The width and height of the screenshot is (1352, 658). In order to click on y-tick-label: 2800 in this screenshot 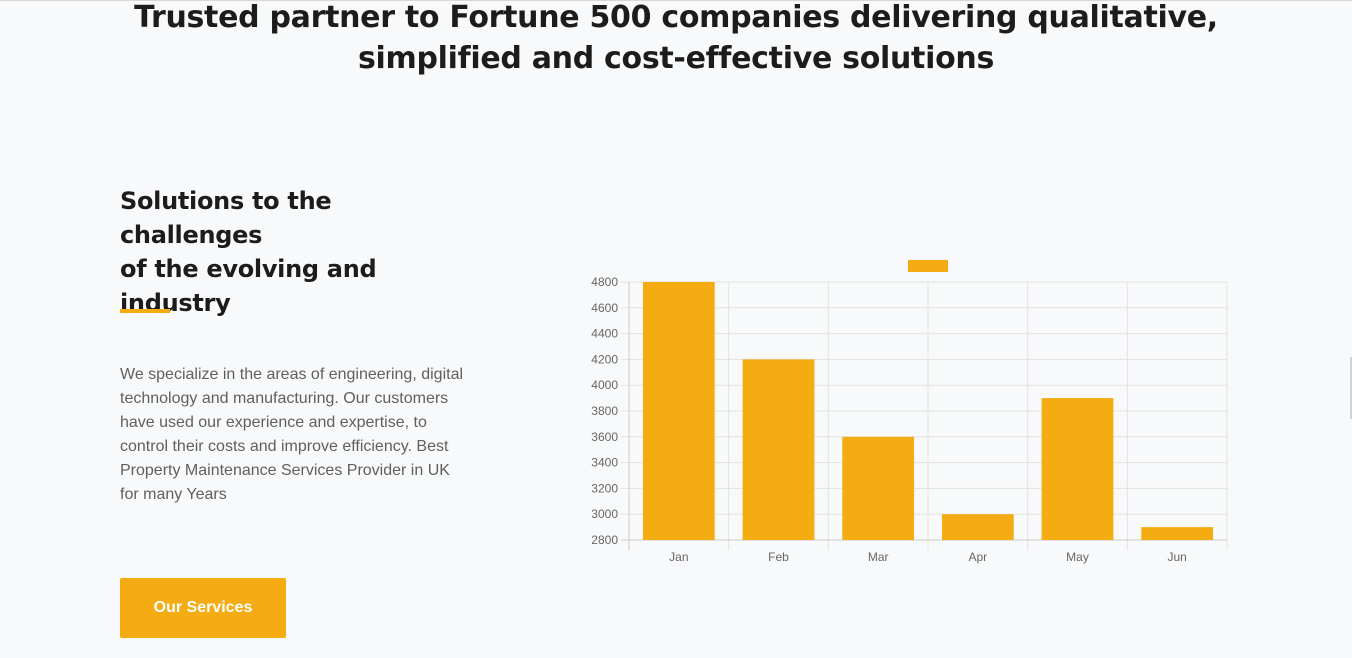, I will do `click(604, 540)`.